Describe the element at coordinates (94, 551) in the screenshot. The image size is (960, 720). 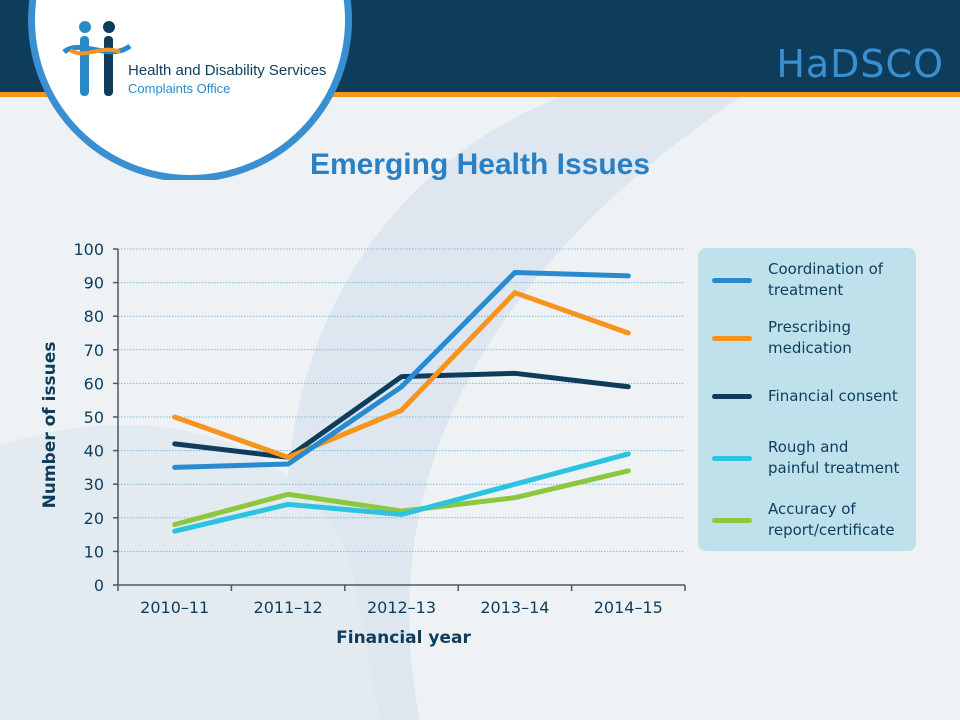
I see `y-tick-label: 10` at that location.